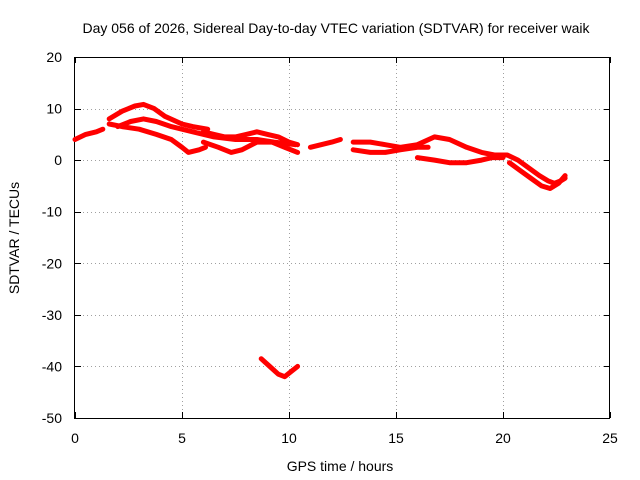 Image resolution: width=640 pixels, height=480 pixels. I want to click on x-tick-label: 10, so click(289, 438).